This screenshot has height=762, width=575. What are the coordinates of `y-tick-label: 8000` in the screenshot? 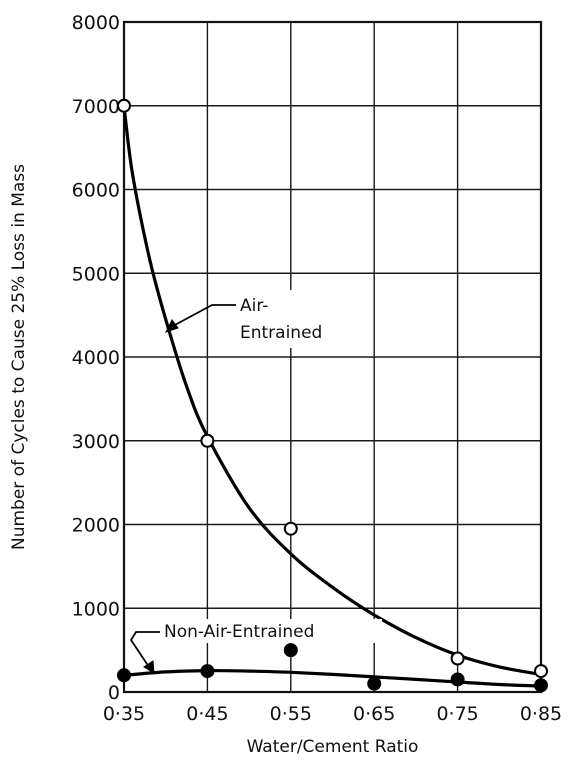 It's located at (96, 23).